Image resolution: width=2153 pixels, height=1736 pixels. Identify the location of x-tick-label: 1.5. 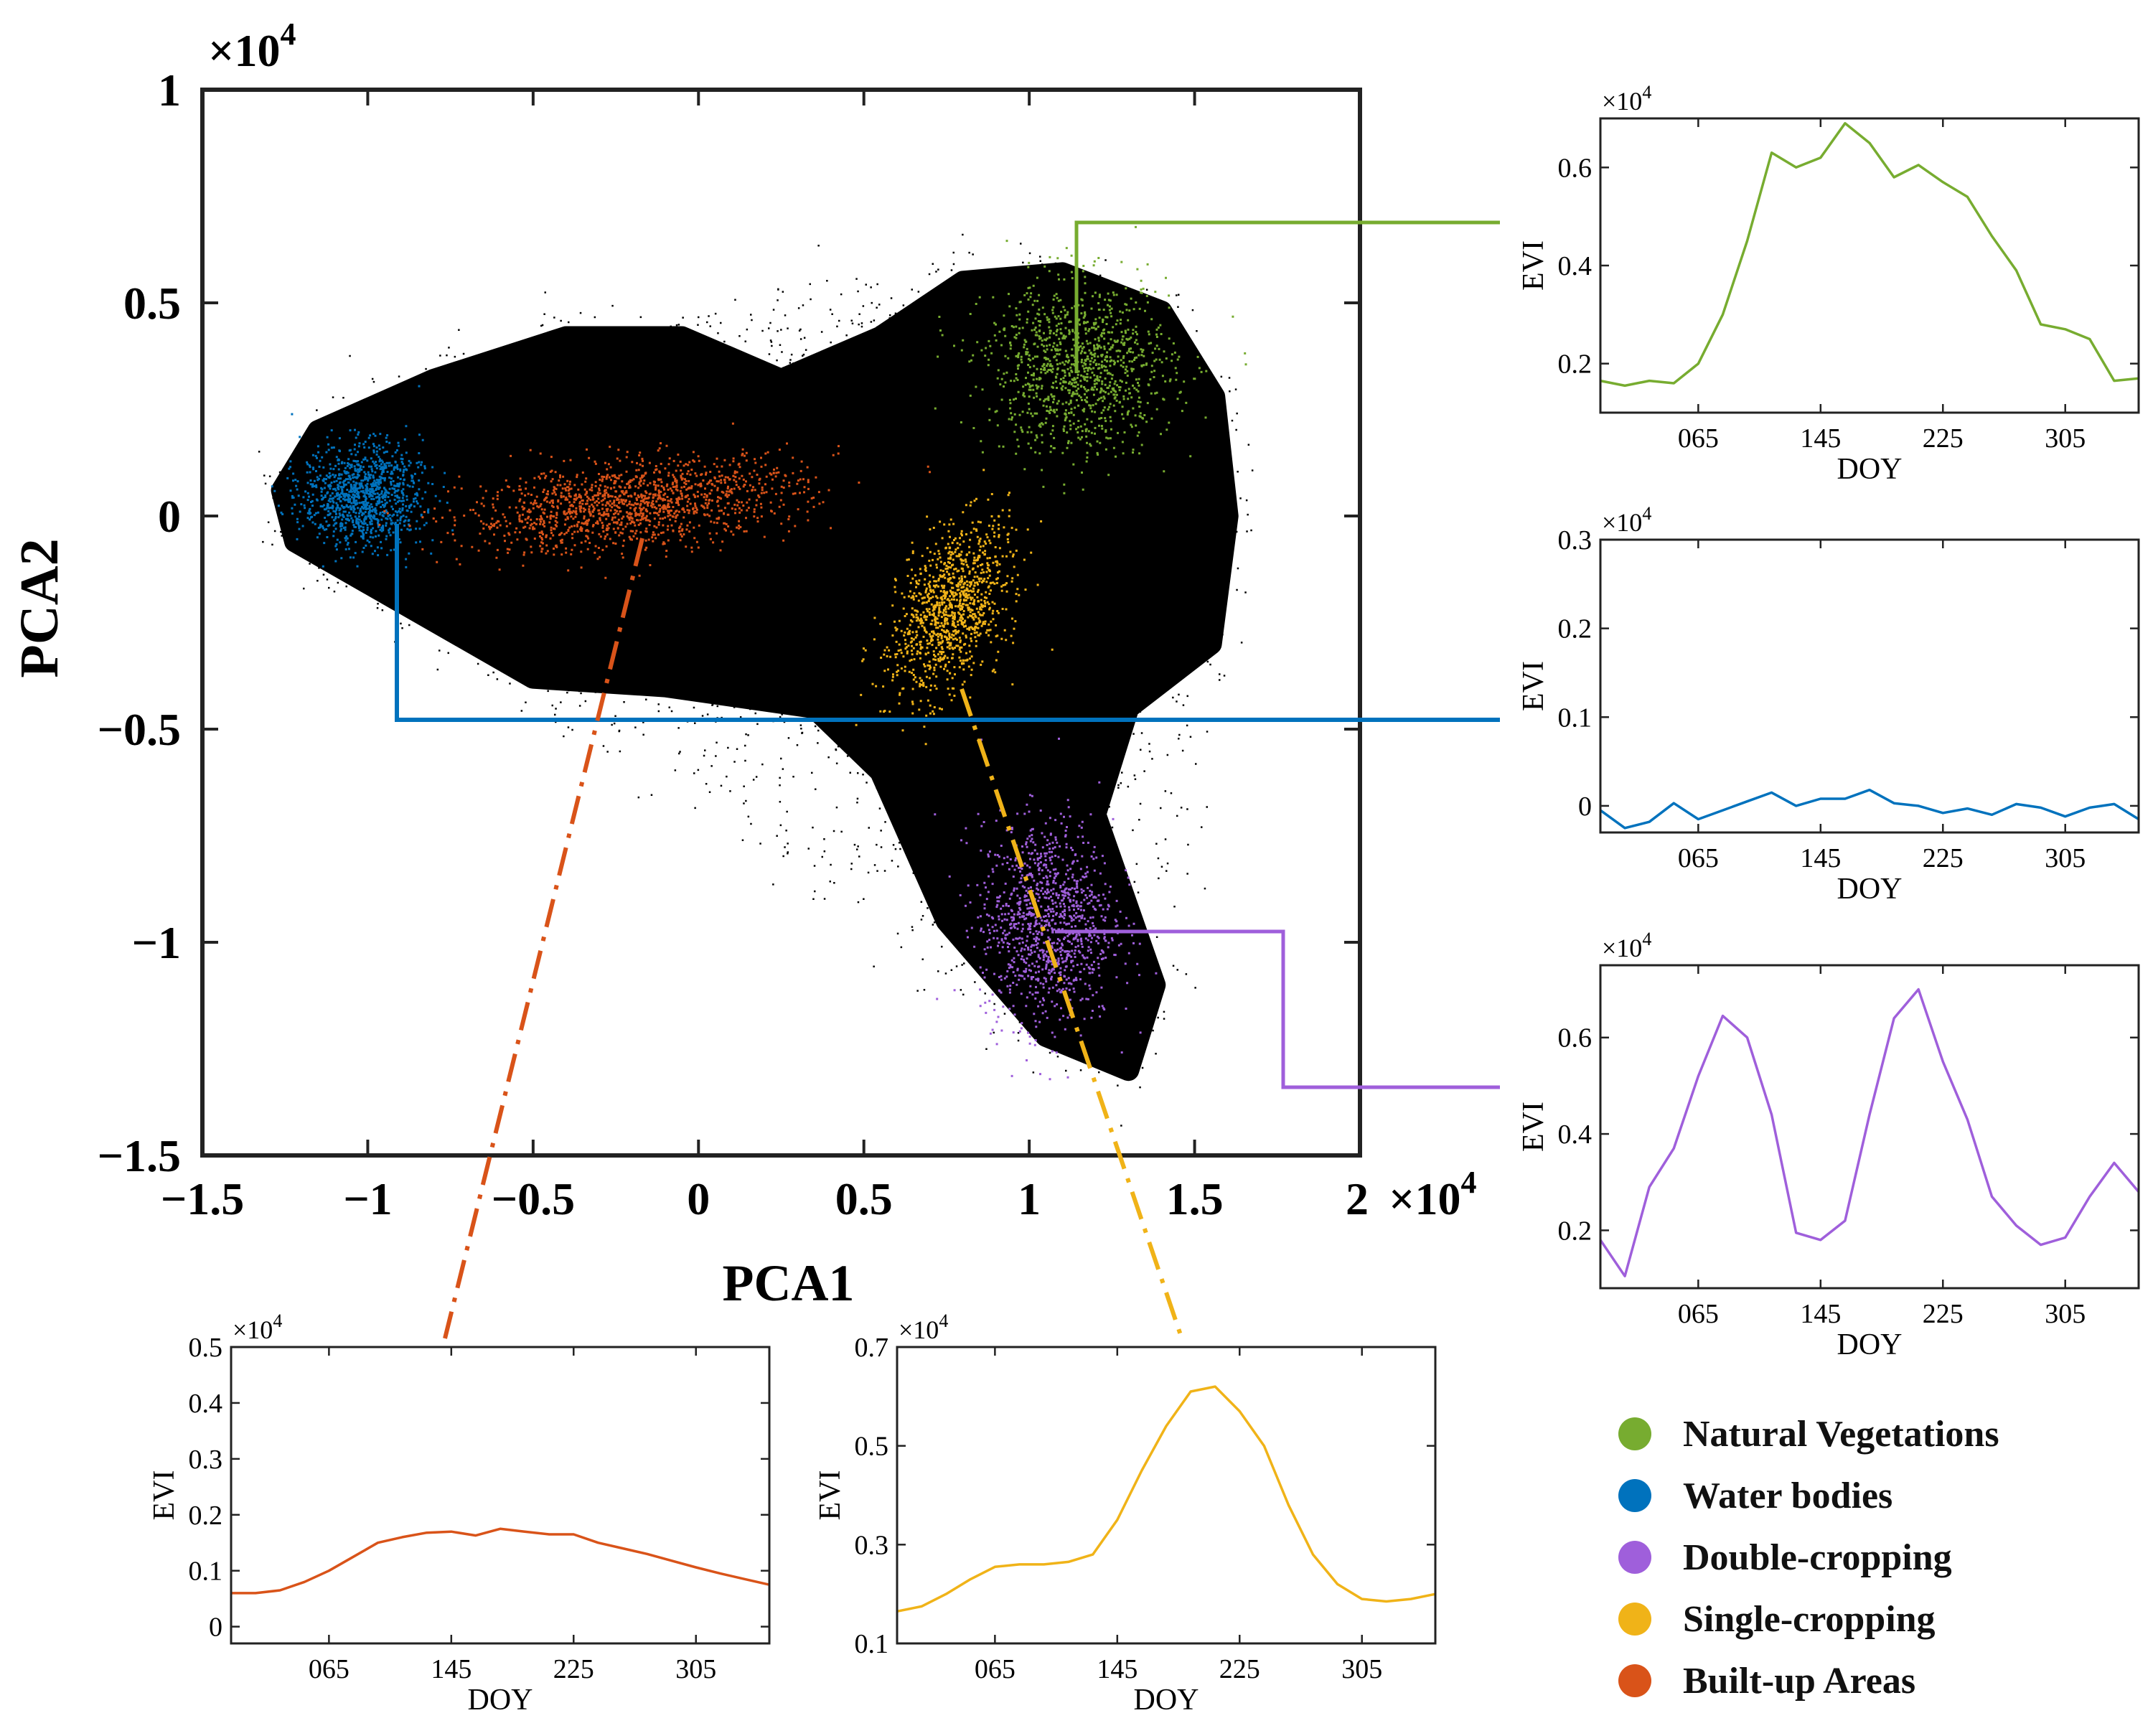
(1195, 1198).